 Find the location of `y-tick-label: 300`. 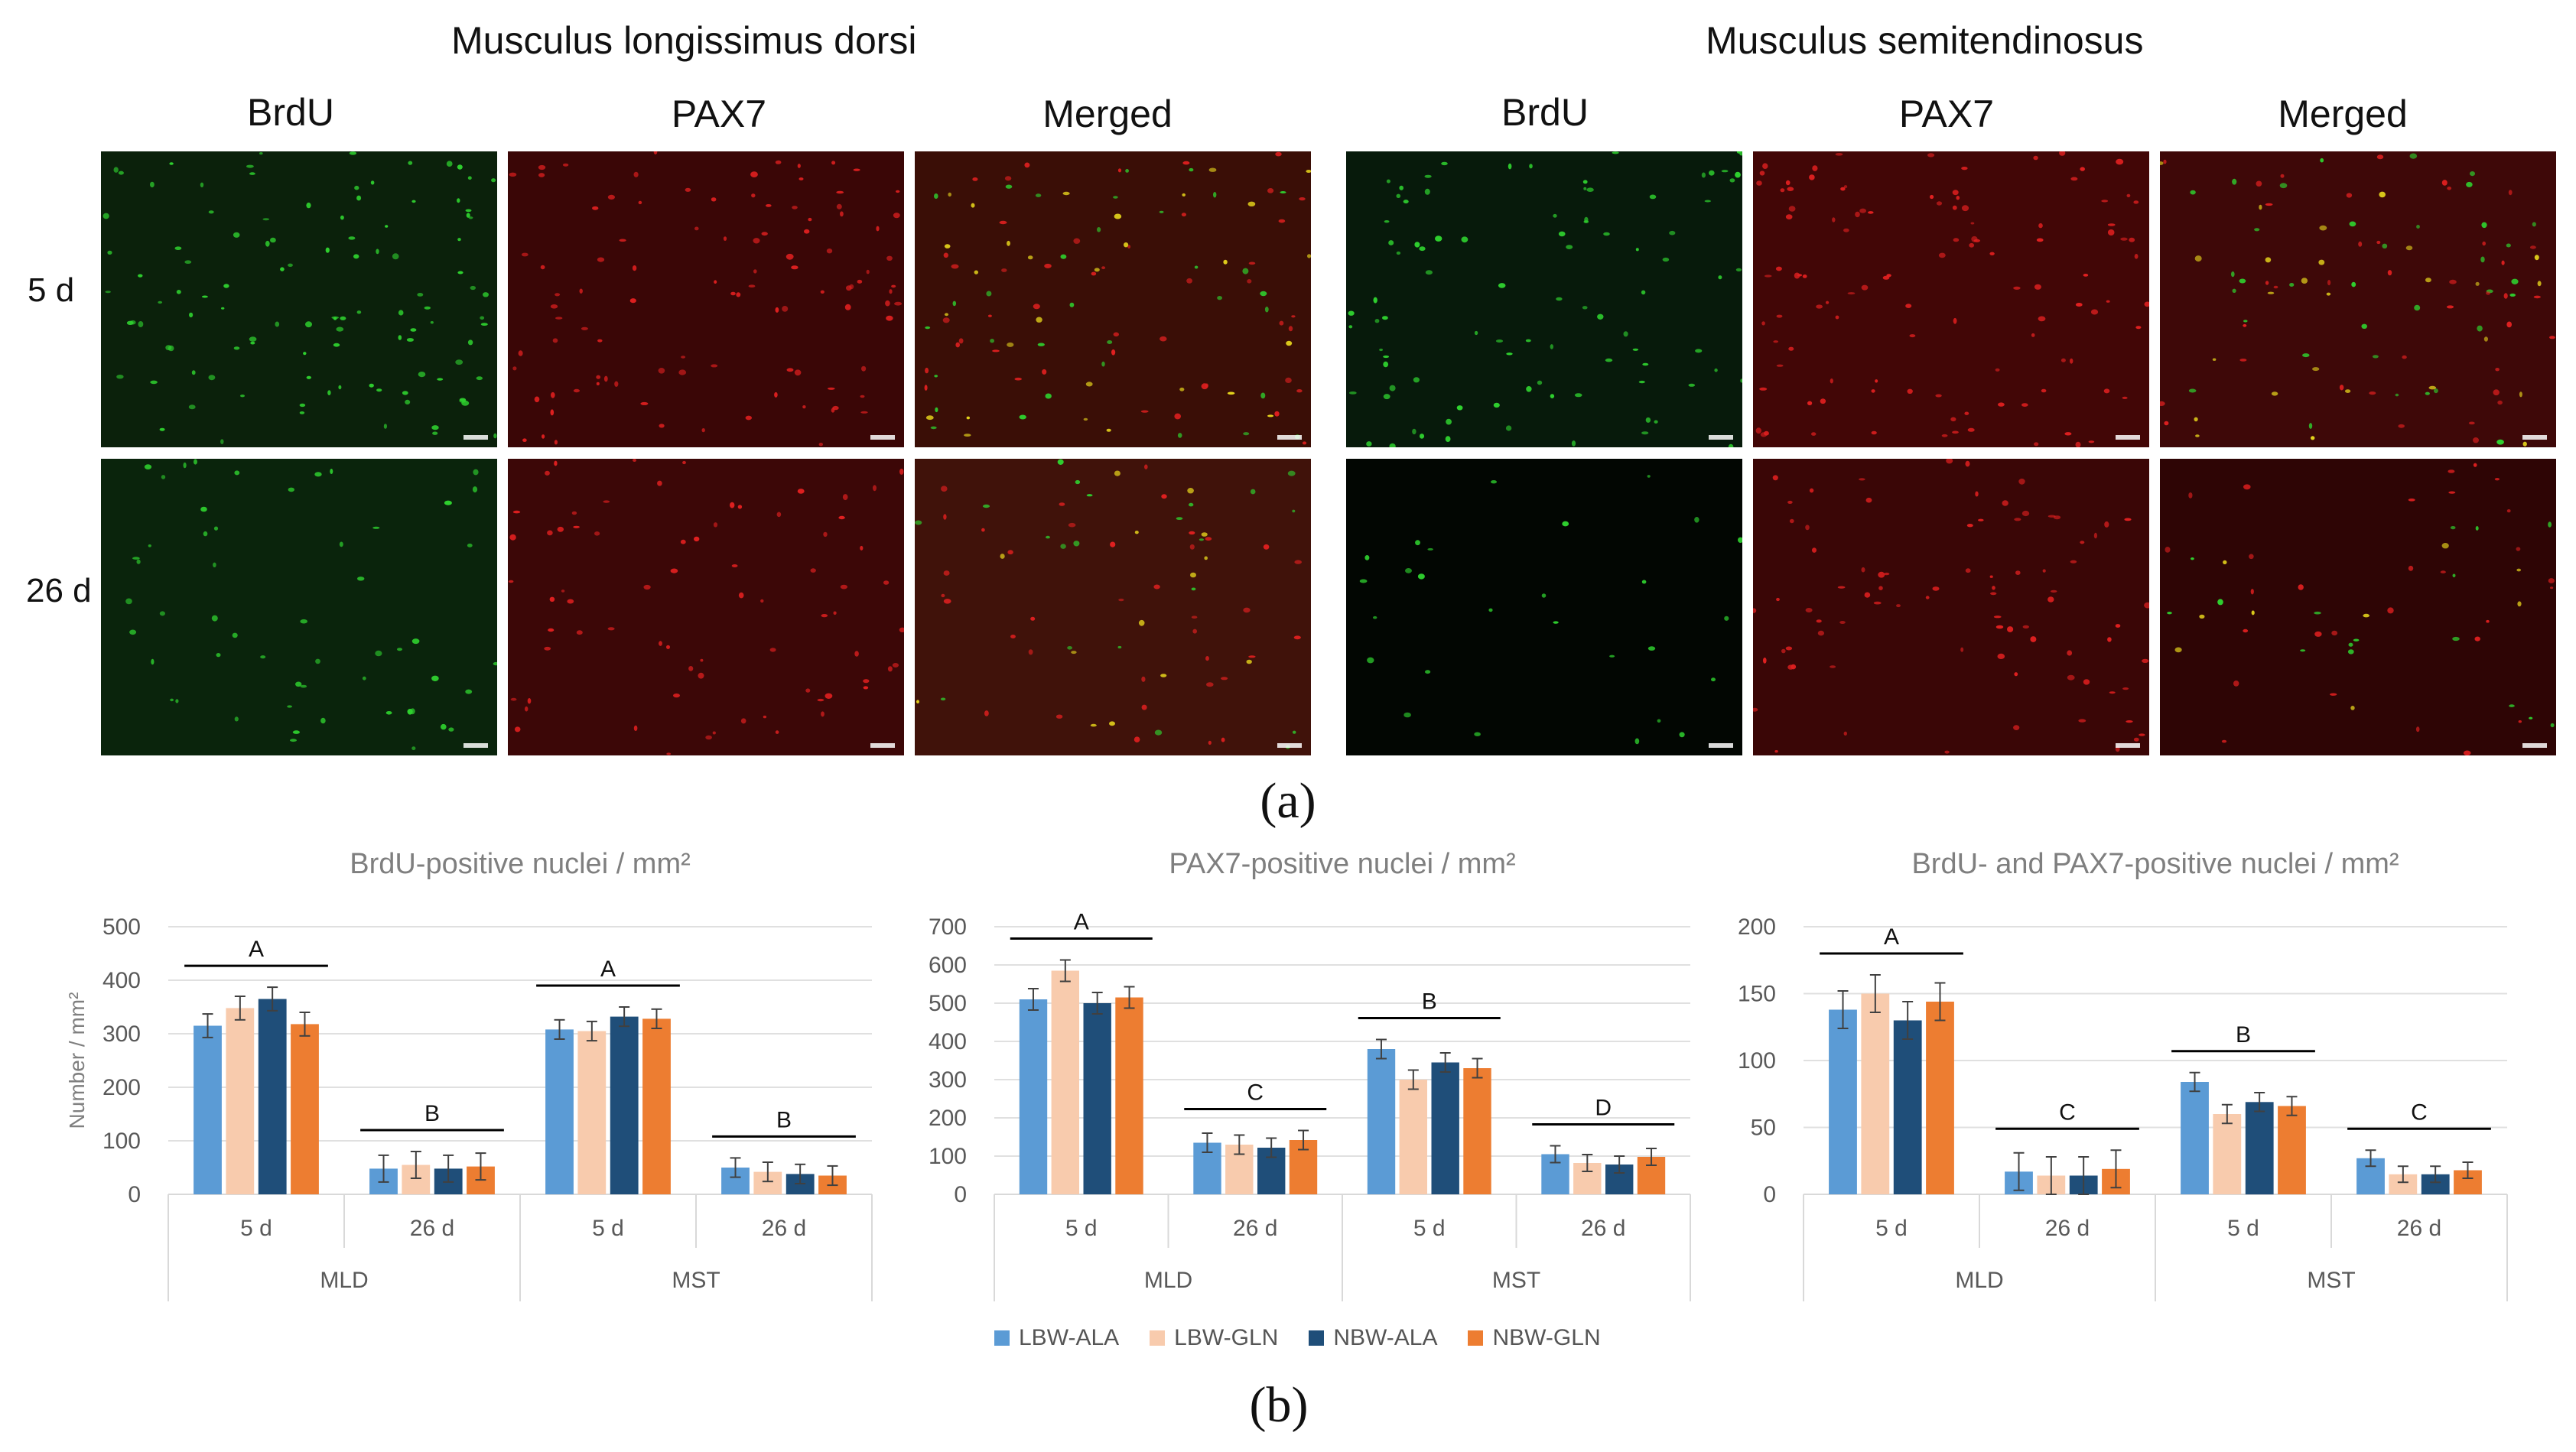

y-tick-label: 300 is located at coordinates (948, 1080).